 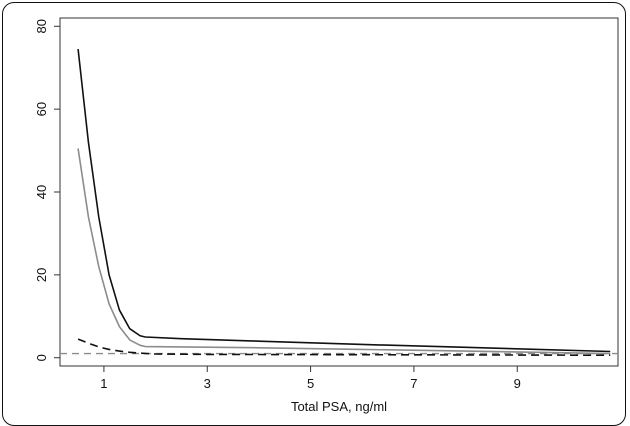 What do you see at coordinates (41, 275) in the screenshot?
I see `y-tick-label: 20` at bounding box center [41, 275].